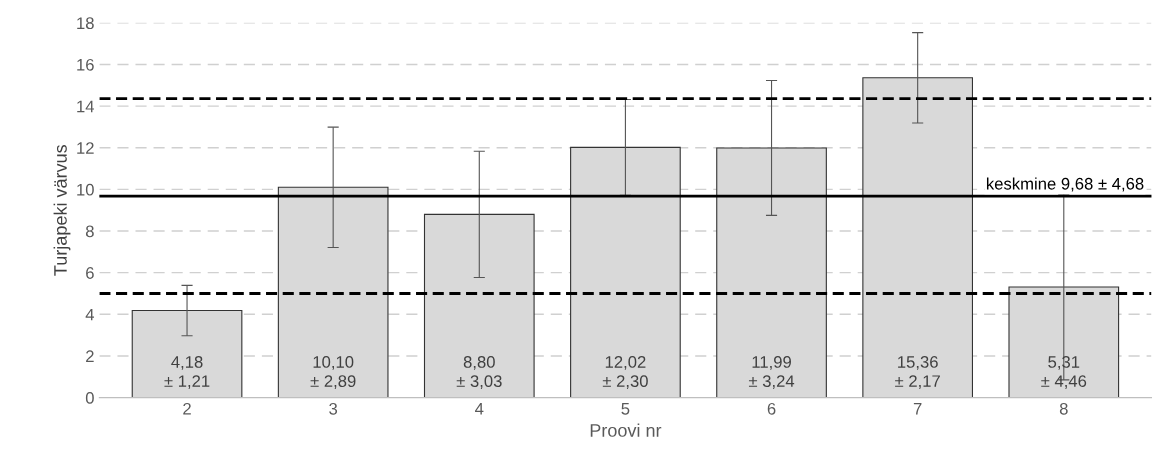 This screenshot has height=457, width=1169. Describe the element at coordinates (917, 409) in the screenshot. I see `x-tick-label: 7` at that location.